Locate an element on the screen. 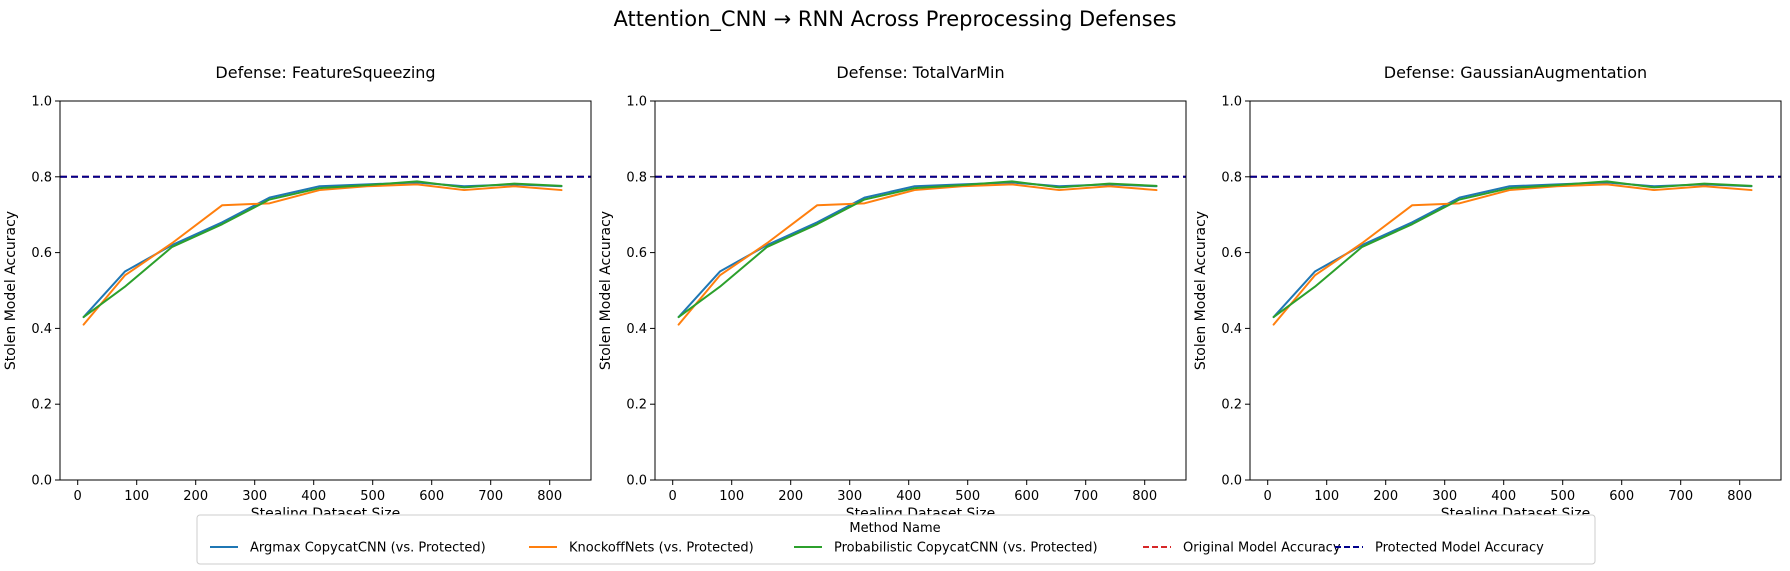 This screenshot has width=1790, height=571. legend-label: Probabilistic CopycatCNN (vs. Protected) is located at coordinates (966, 548).